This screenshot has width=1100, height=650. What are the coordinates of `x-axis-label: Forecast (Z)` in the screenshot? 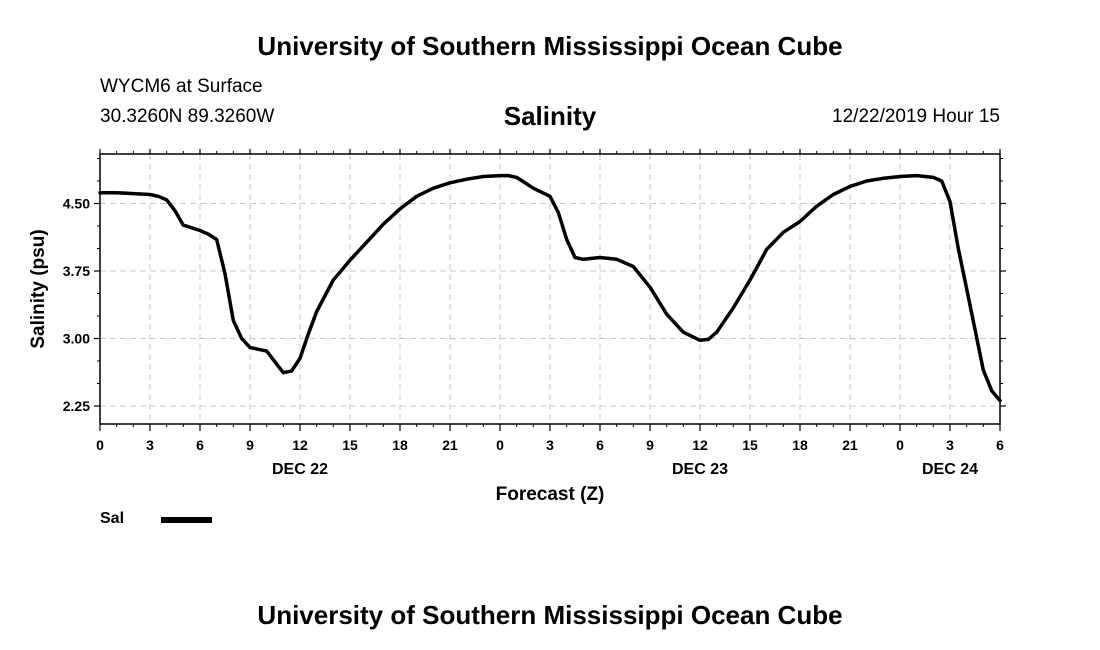 It's located at (550, 494).